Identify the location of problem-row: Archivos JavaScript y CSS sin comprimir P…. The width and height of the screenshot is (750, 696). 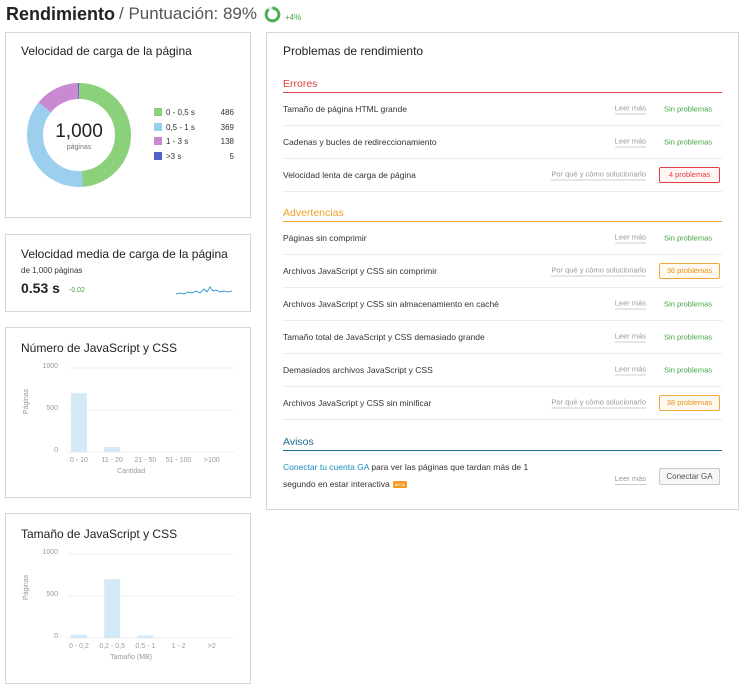
(502, 271).